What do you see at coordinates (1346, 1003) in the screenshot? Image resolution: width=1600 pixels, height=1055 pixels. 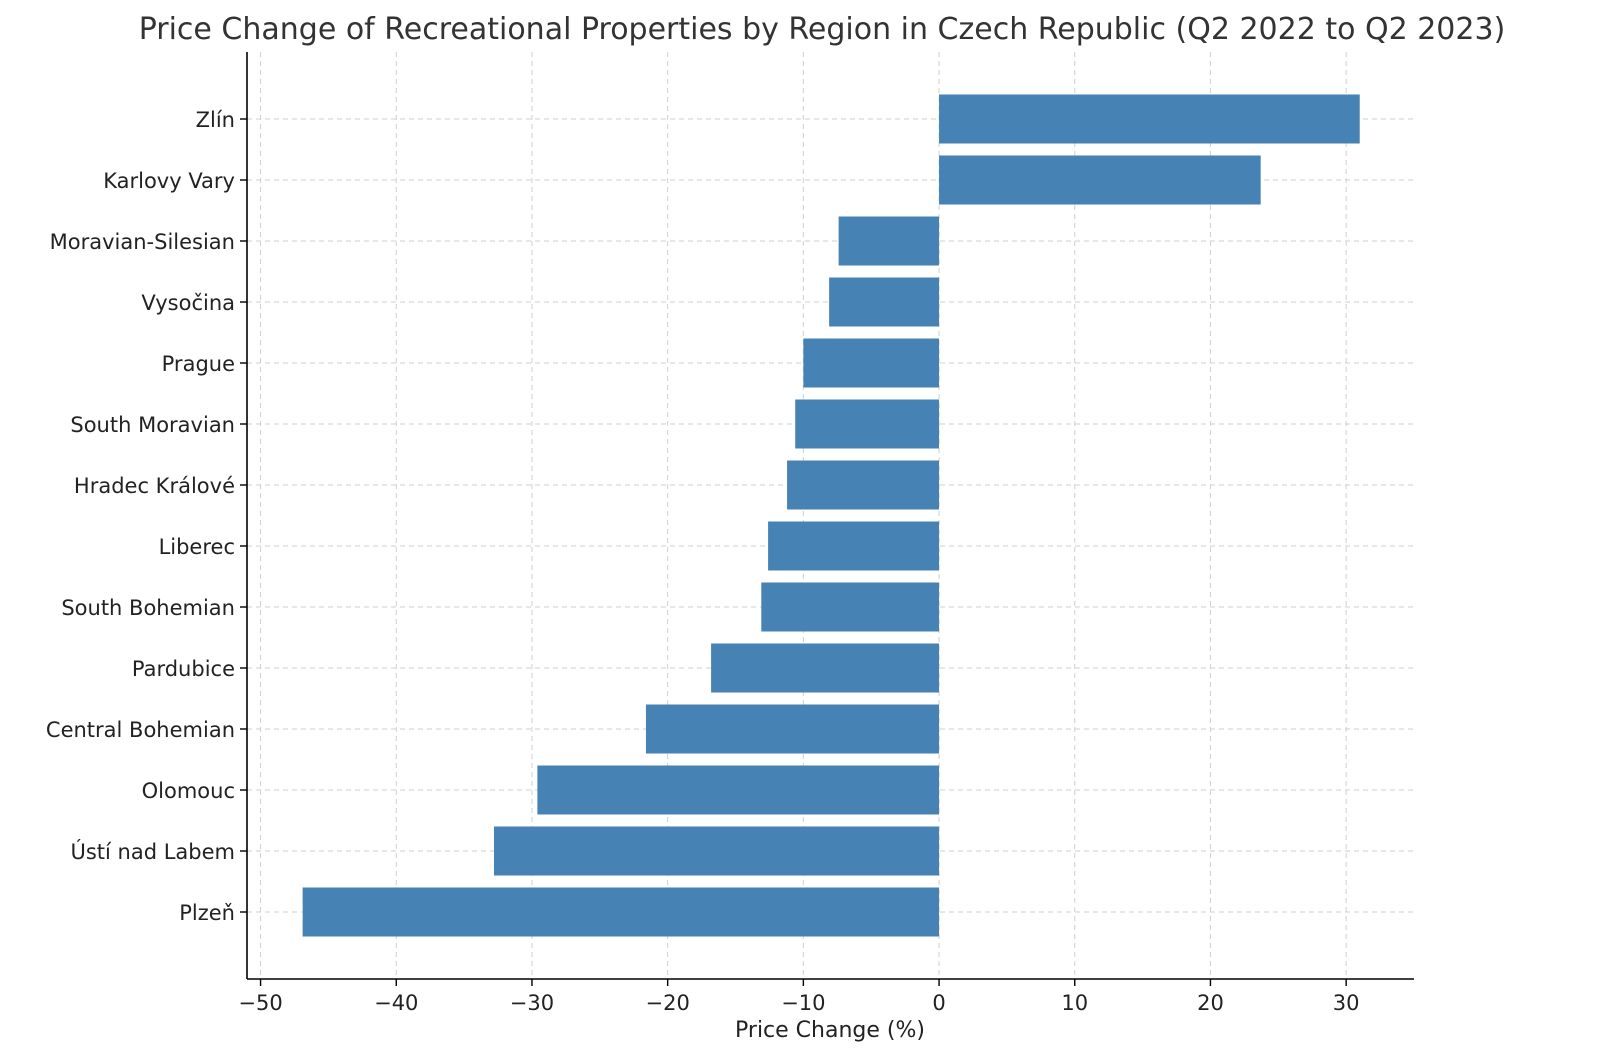 I see `x-tick-label: 30` at bounding box center [1346, 1003].